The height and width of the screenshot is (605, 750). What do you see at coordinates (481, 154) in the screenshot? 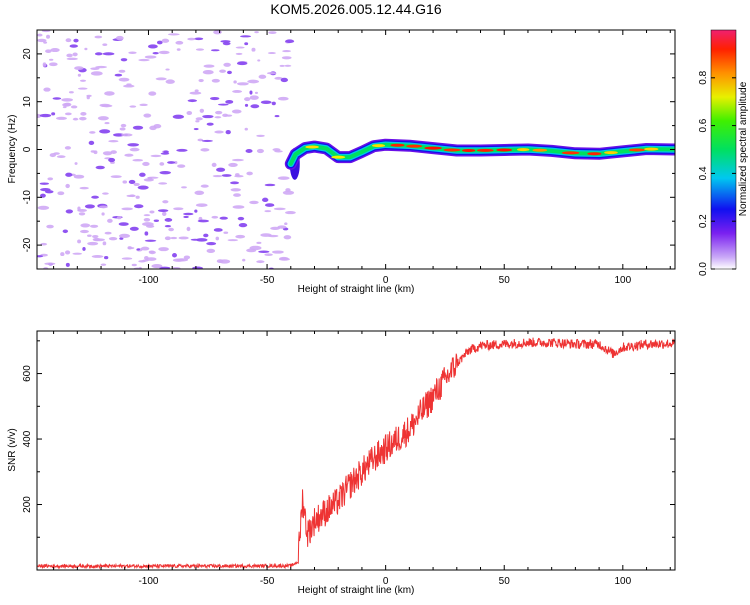
I see `ridge-green-band` at bounding box center [481, 154].